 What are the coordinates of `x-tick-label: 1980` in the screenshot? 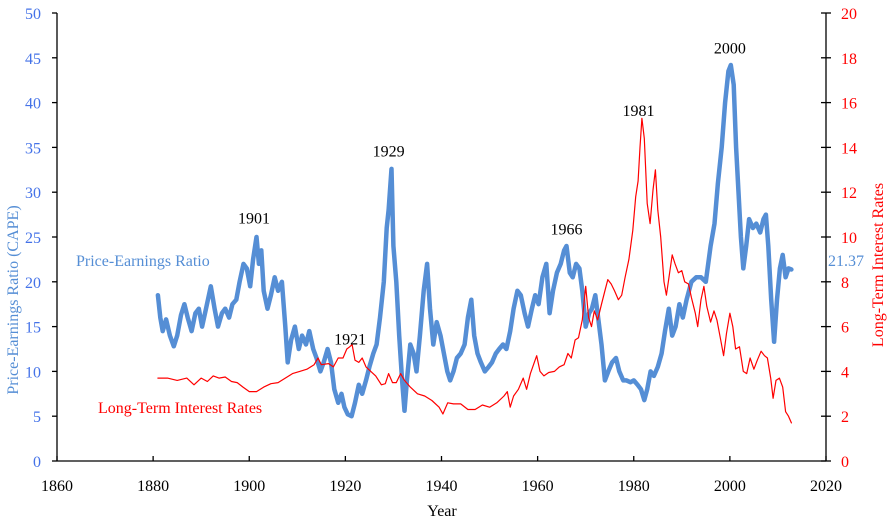 It's located at (634, 486).